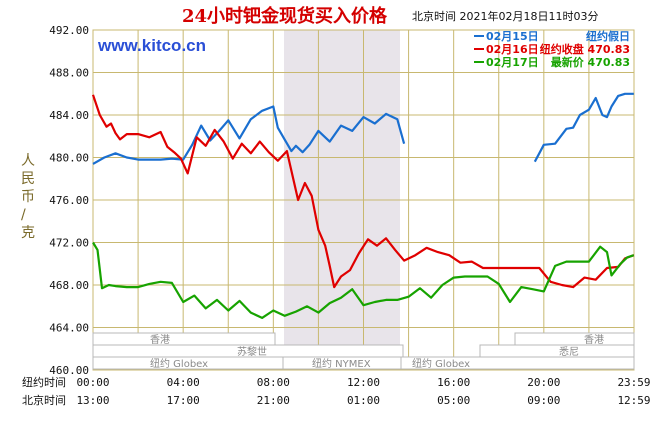 This screenshot has width=666, height=424. Describe the element at coordinates (285, 16) in the screenshot. I see `chart-title: 24小时钯金现货买入价格` at that location.